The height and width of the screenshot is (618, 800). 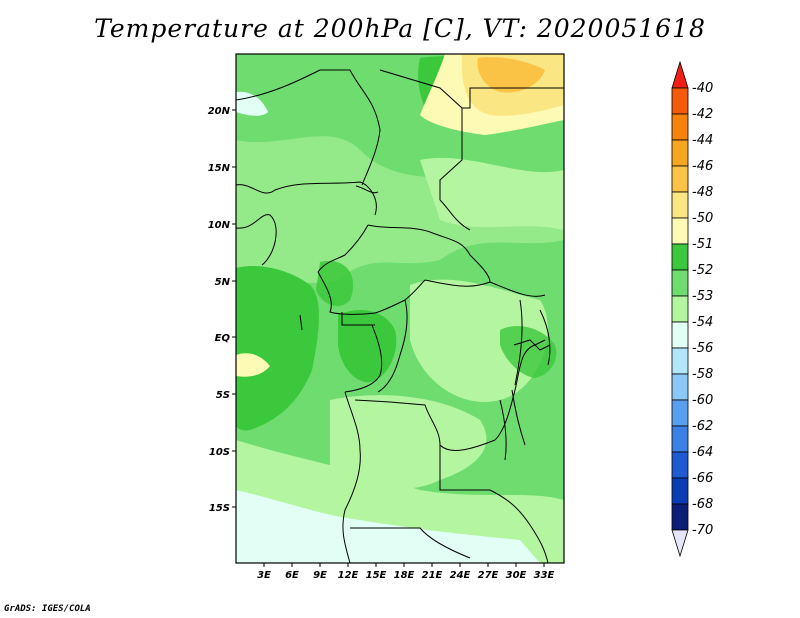 I want to click on lon-tick-label: 18E, so click(x=404, y=575).